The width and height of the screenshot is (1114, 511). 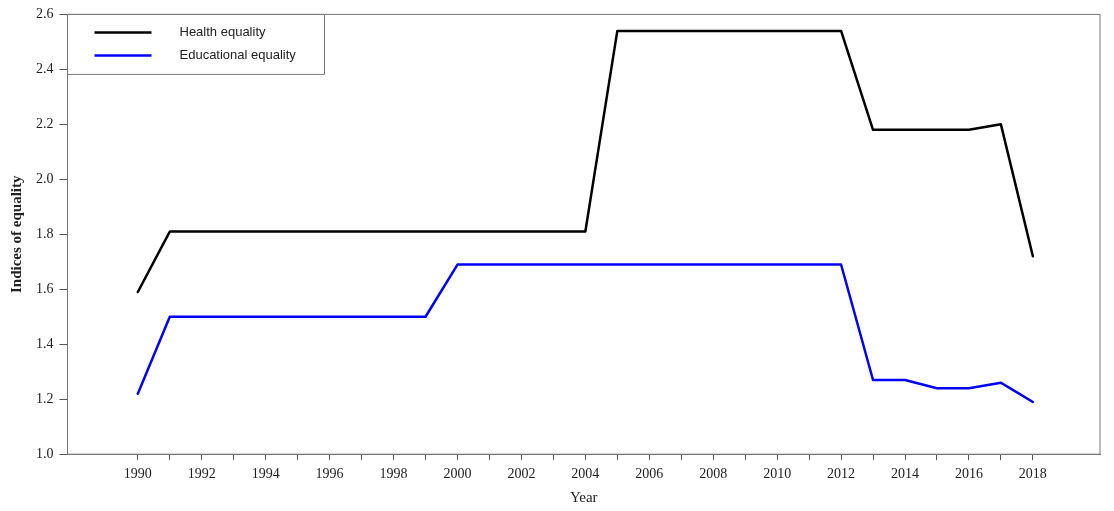 What do you see at coordinates (45, 398) in the screenshot?
I see `y-tick-label: 1.2` at bounding box center [45, 398].